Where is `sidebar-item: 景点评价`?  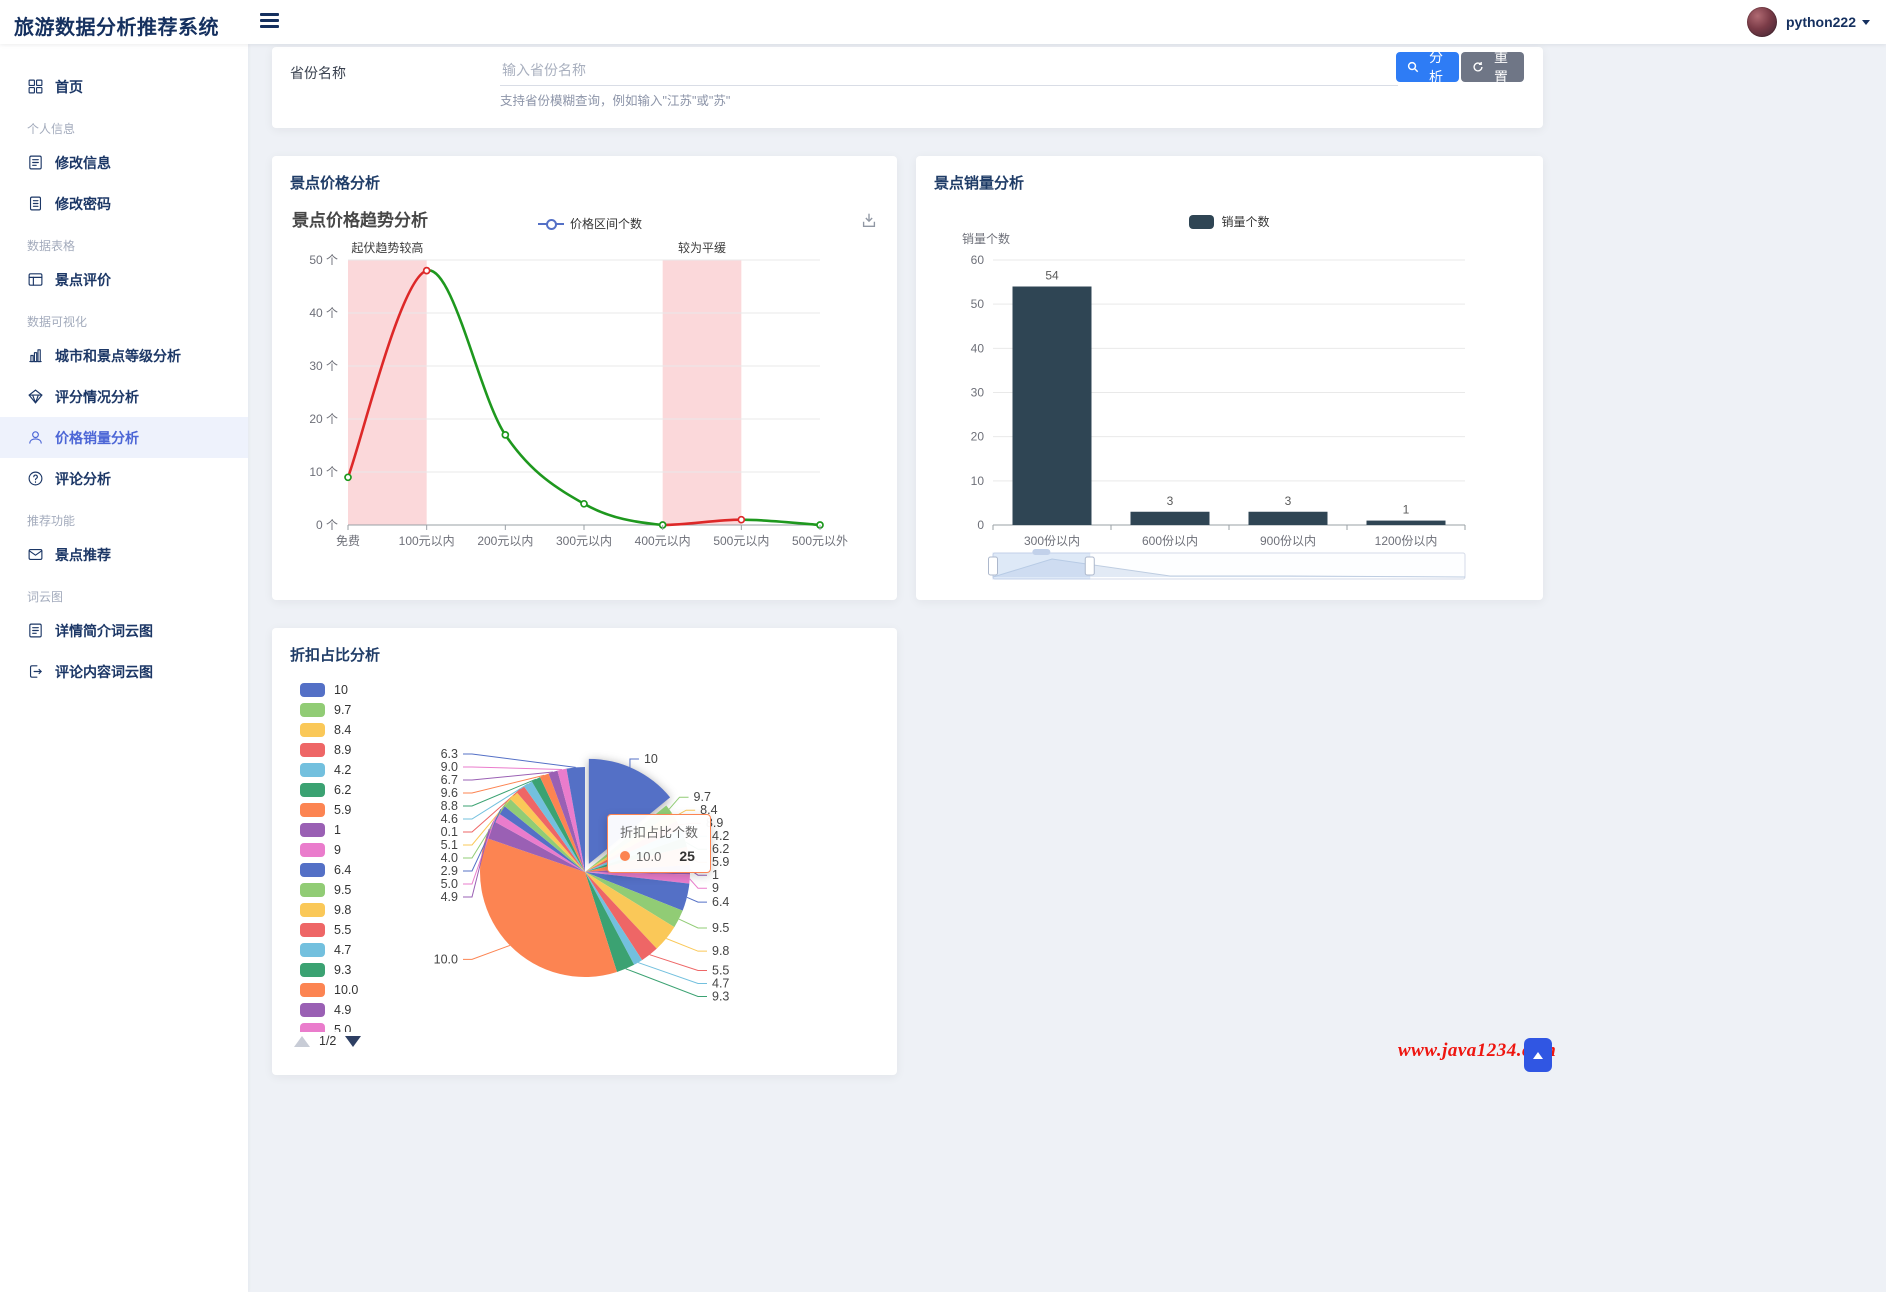
sidebar-item: 景点评价 is located at coordinates (124, 279).